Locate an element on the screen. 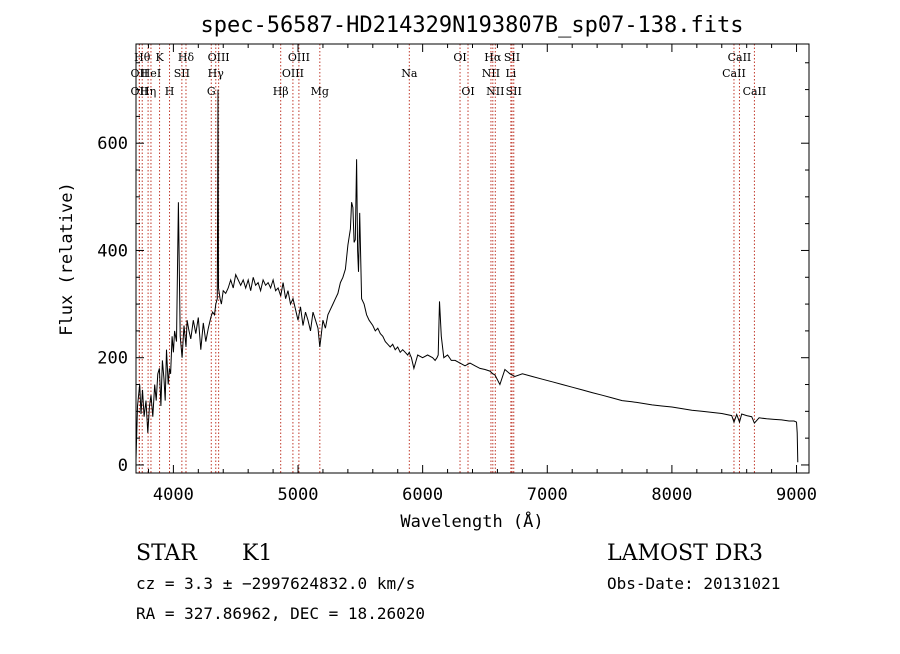  line-marker-label-24: SII is located at coordinates (514, 91).